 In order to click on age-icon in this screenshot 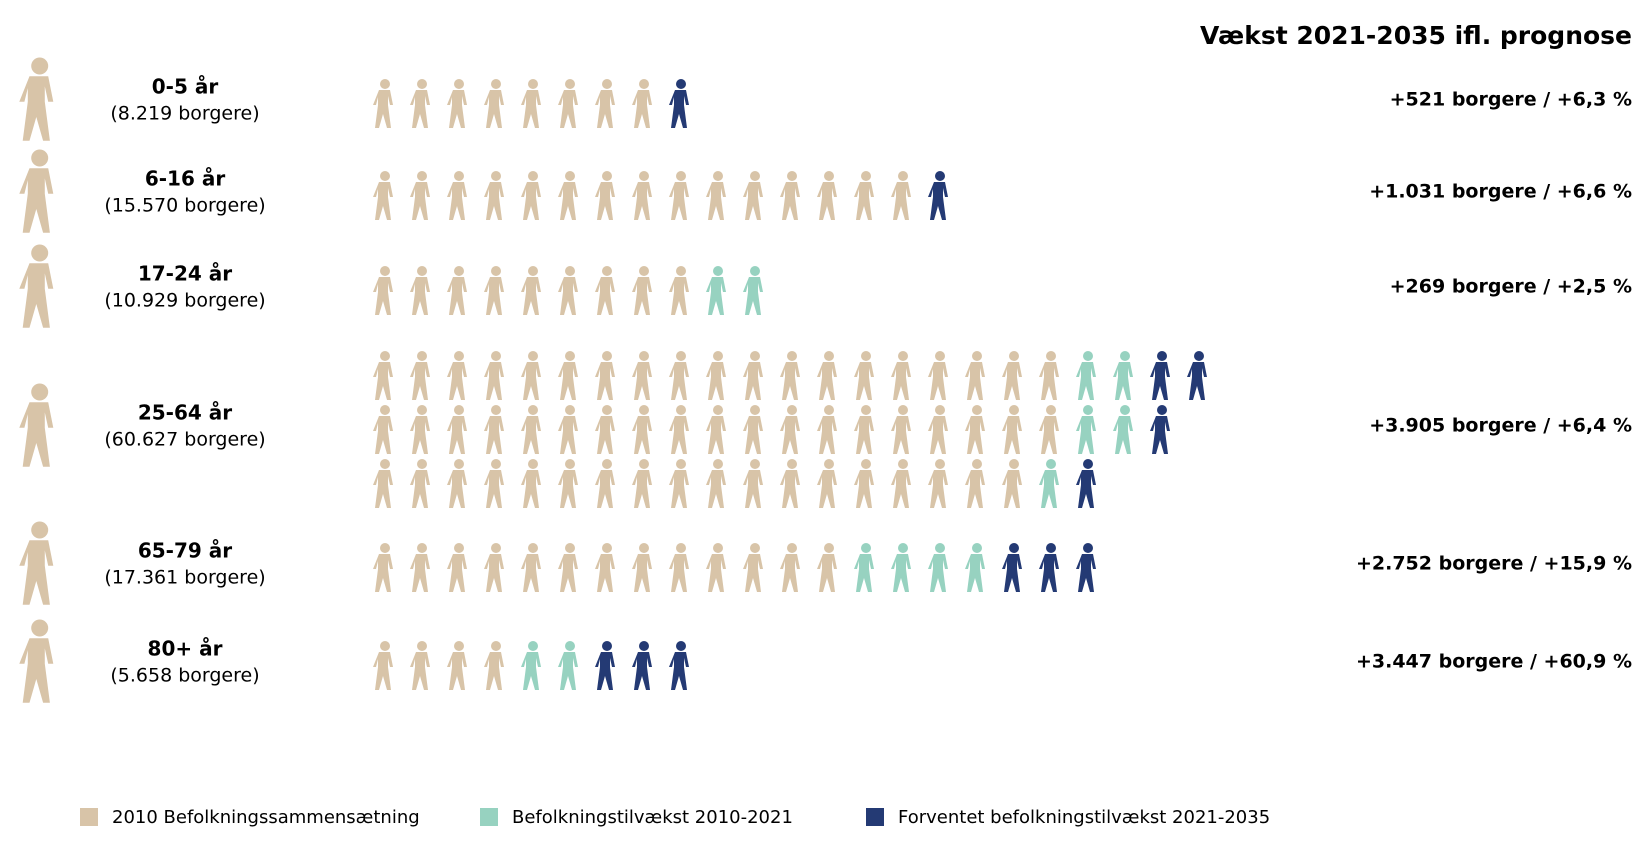, I will do `click(36, 661)`.